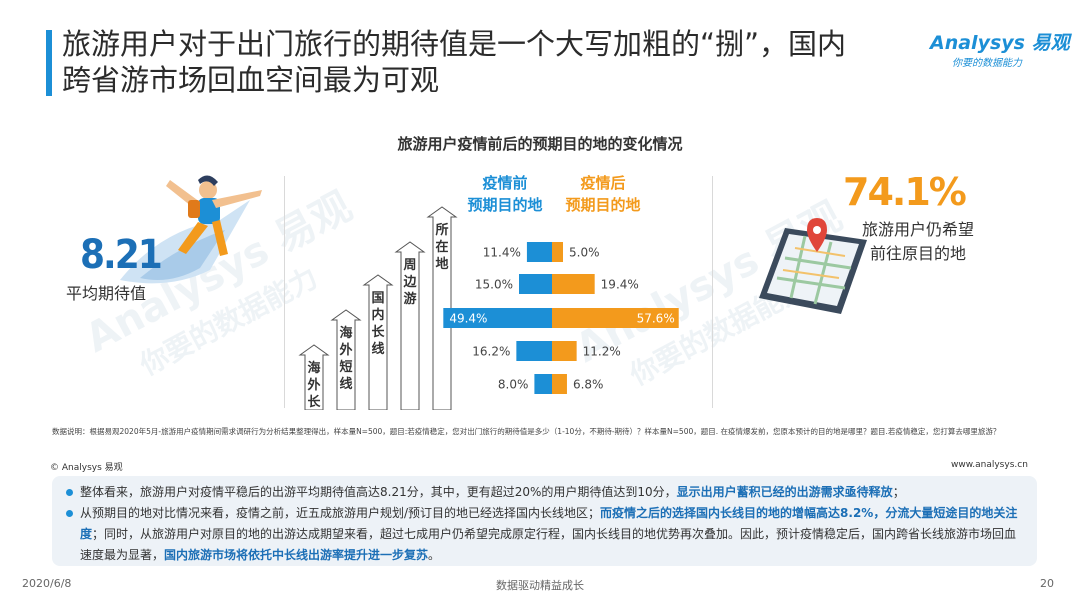 The image size is (1080, 608). I want to click on logo-main-text: Analysys 易观, so click(1000, 43).